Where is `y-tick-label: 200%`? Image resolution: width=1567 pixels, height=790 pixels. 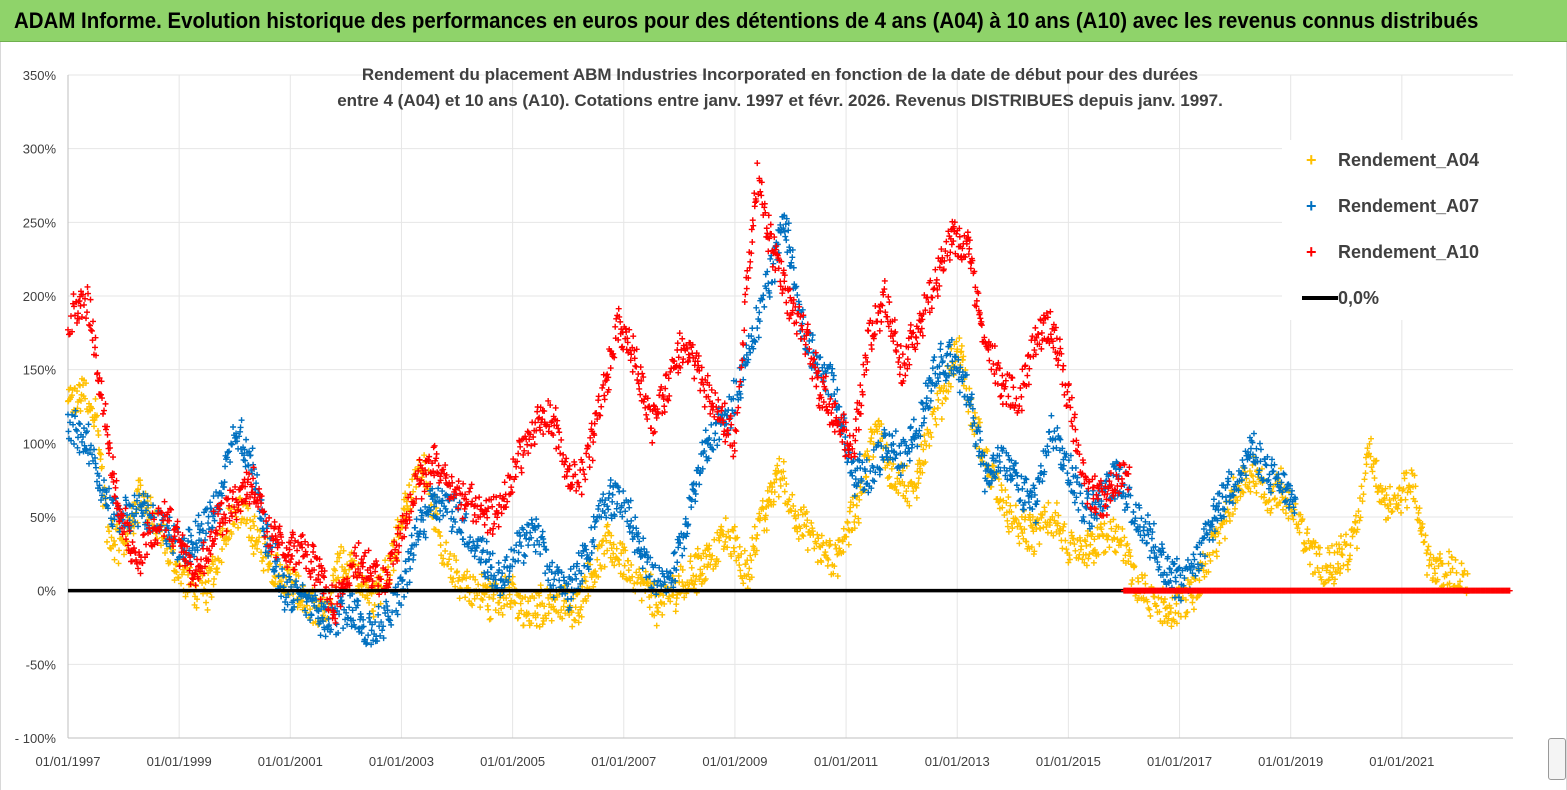 y-tick-label: 200% is located at coordinates (40, 296).